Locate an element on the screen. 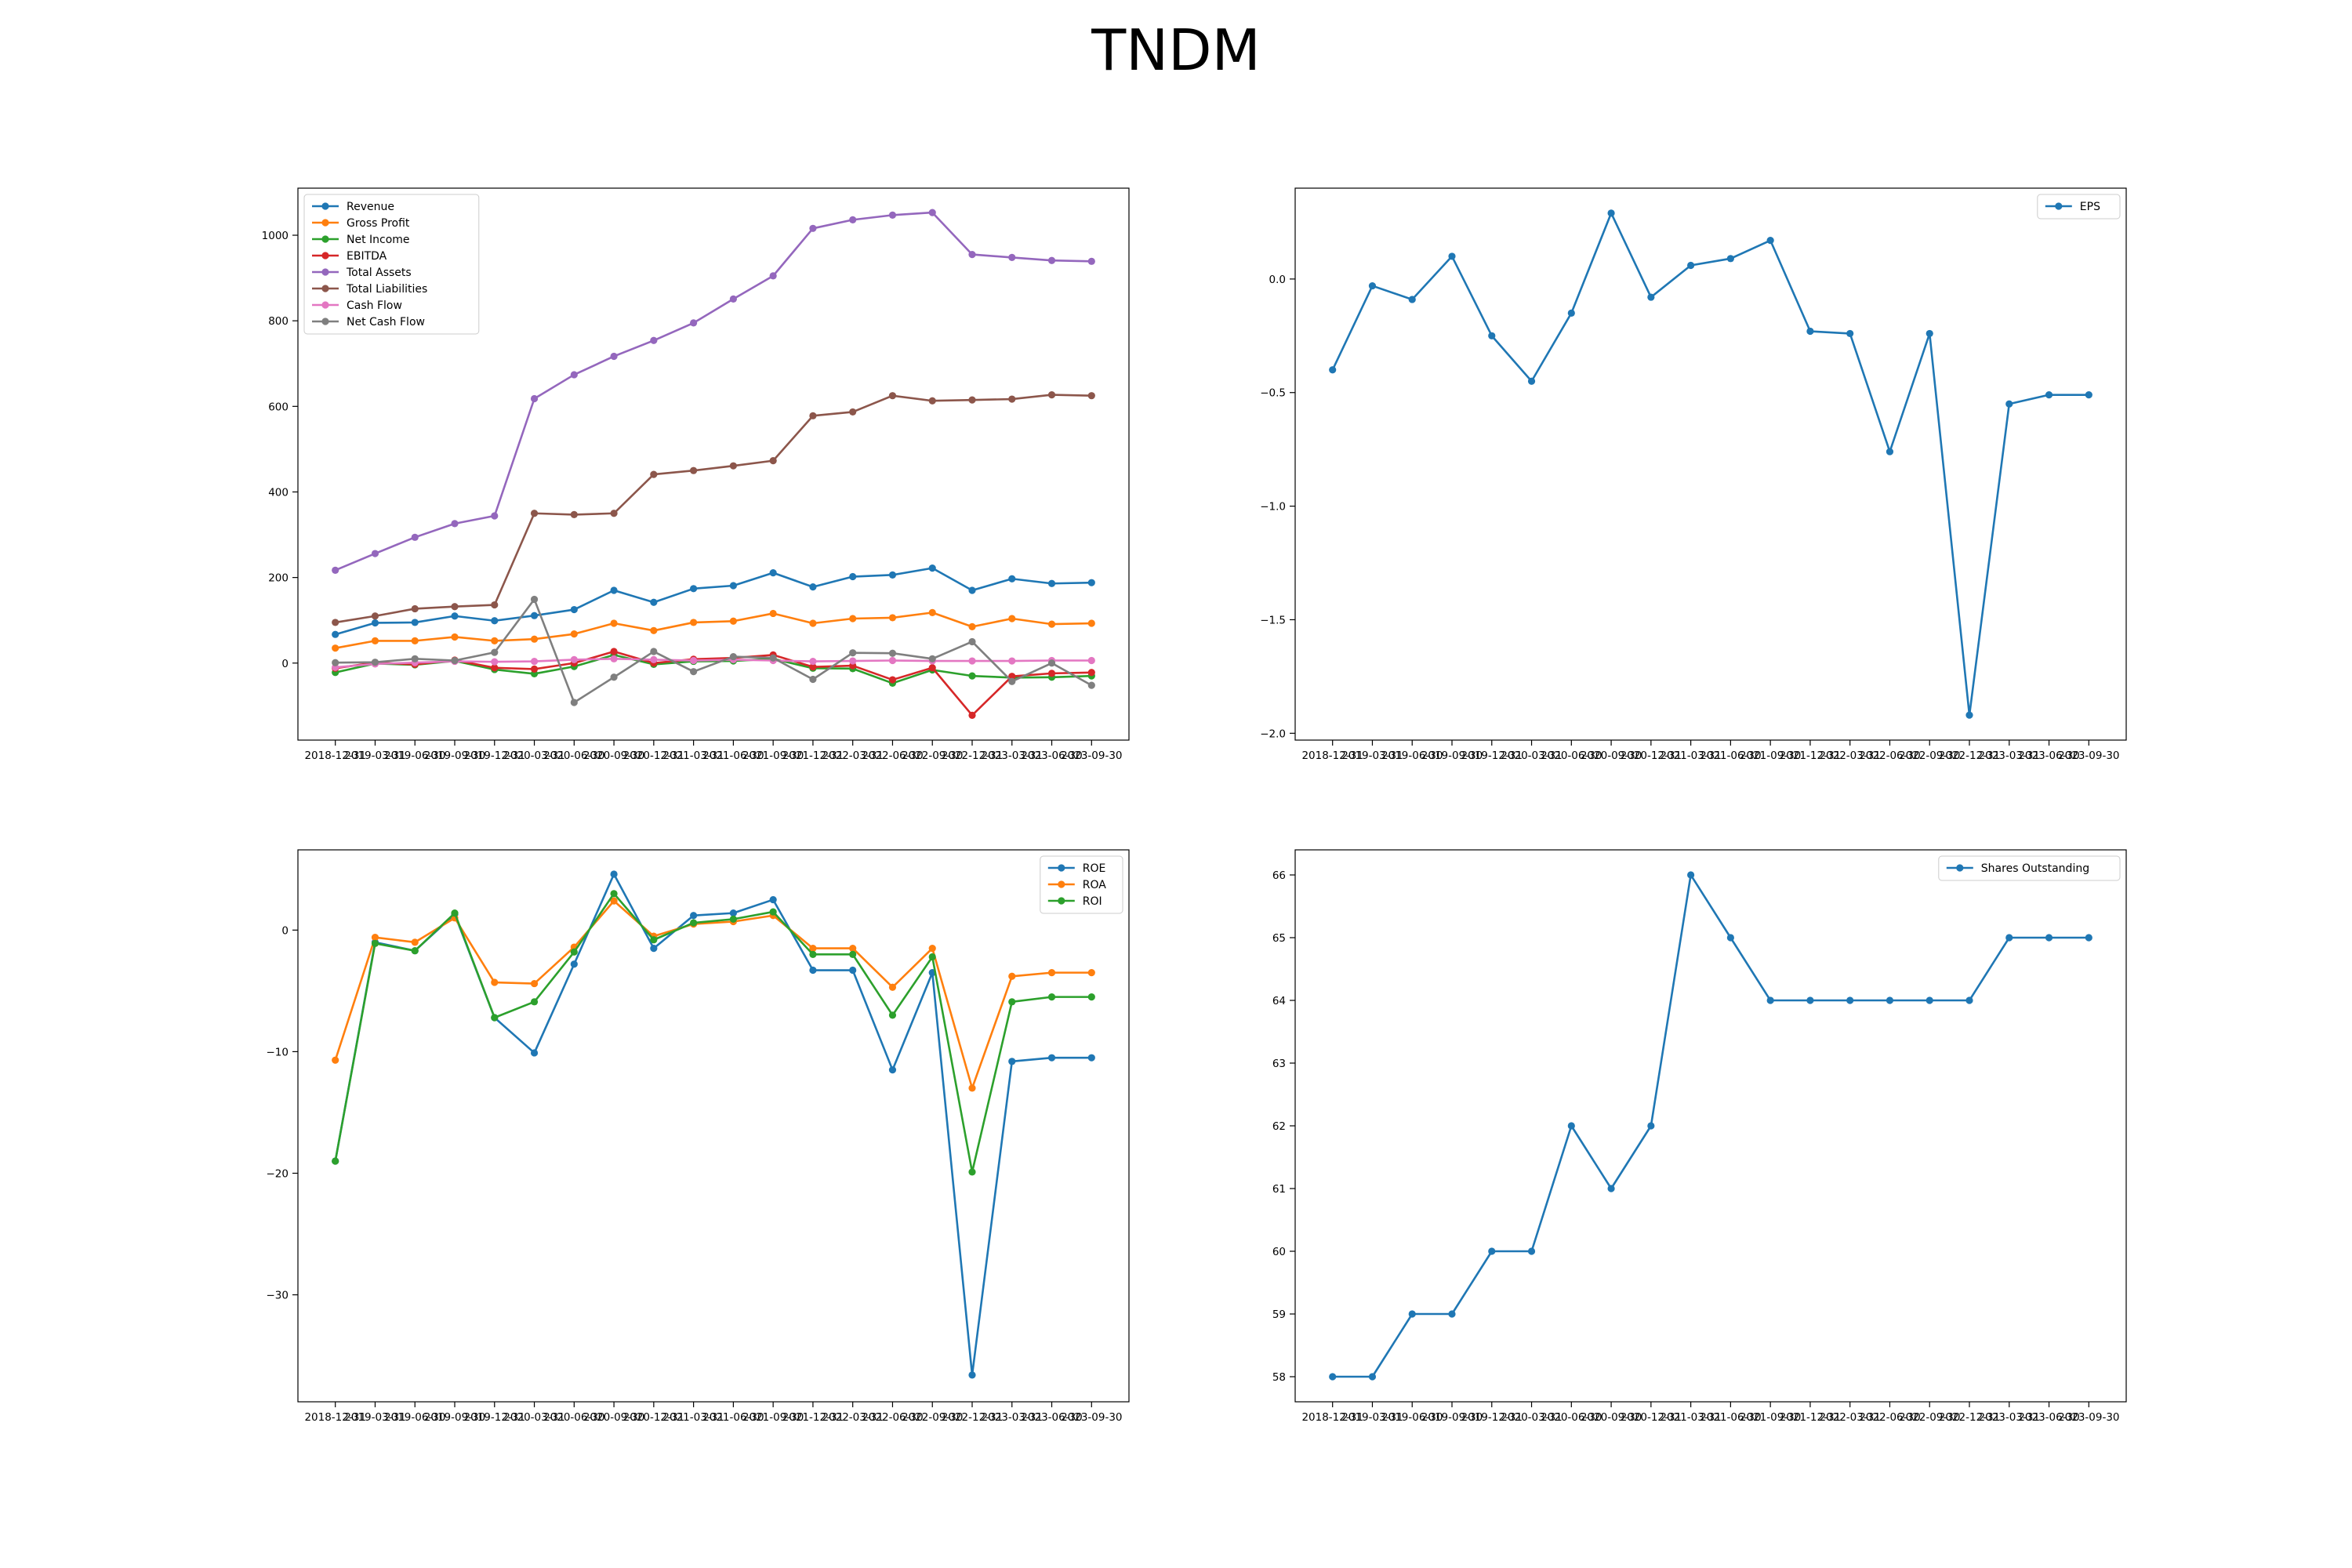  data-point-net-income is located at coordinates (972, 676).